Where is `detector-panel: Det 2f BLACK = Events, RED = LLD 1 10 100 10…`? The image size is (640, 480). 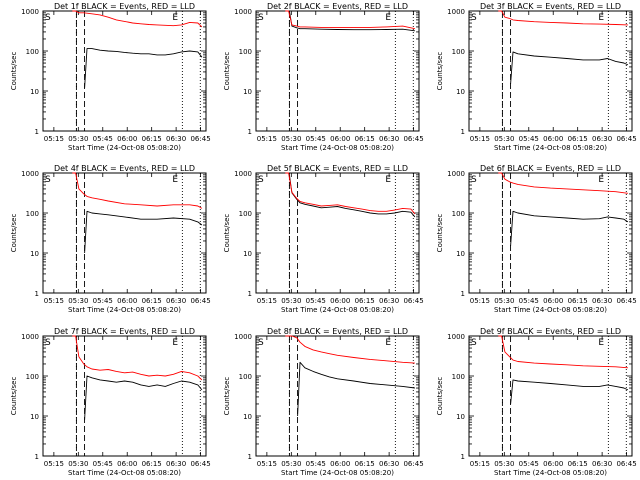
detector-panel: Det 2f BLACK = Events, RED = LLD 1 10 100 10… is located at coordinates (323, 77).